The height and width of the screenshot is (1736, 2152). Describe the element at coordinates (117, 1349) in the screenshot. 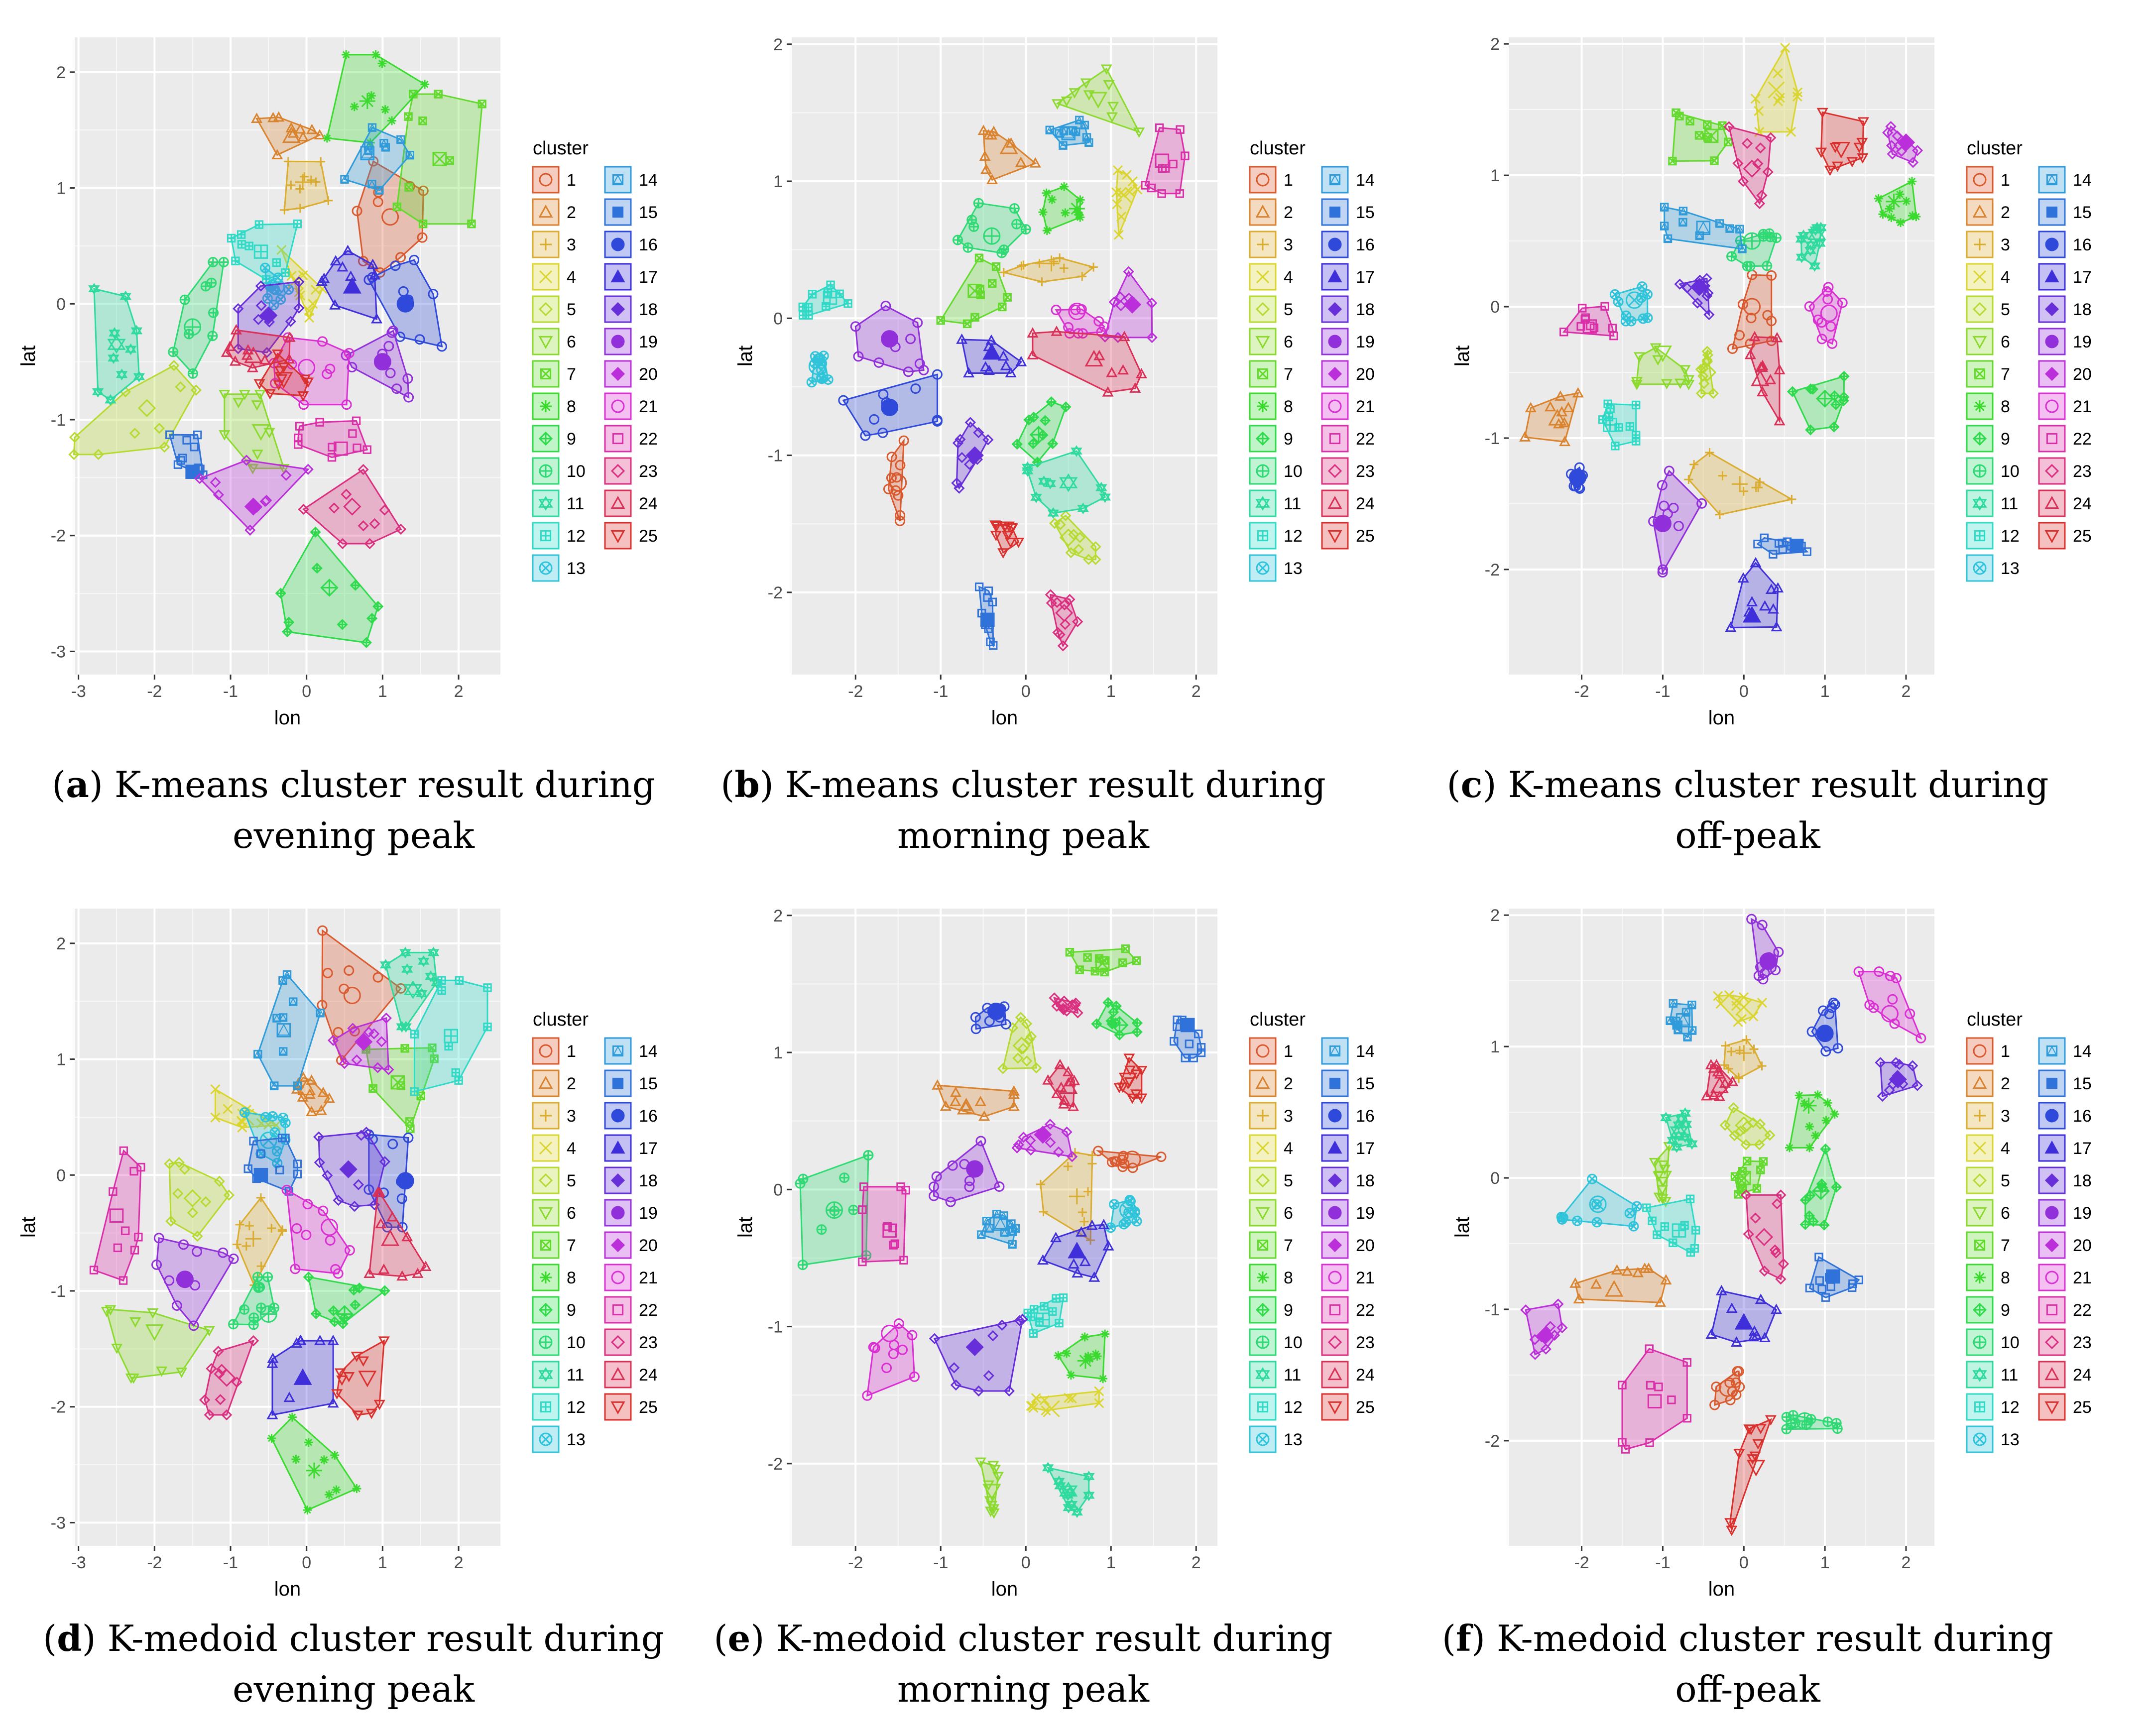

I see `data-point-6-d` at that location.